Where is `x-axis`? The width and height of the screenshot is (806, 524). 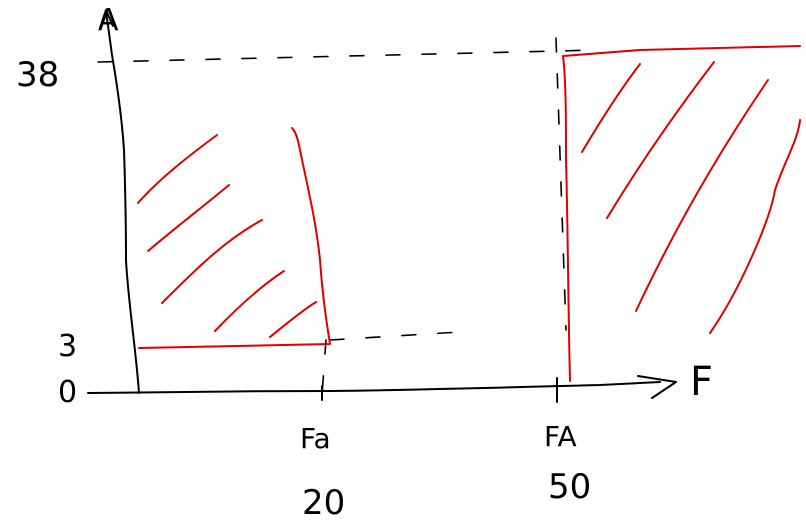 x-axis is located at coordinates (374, 387).